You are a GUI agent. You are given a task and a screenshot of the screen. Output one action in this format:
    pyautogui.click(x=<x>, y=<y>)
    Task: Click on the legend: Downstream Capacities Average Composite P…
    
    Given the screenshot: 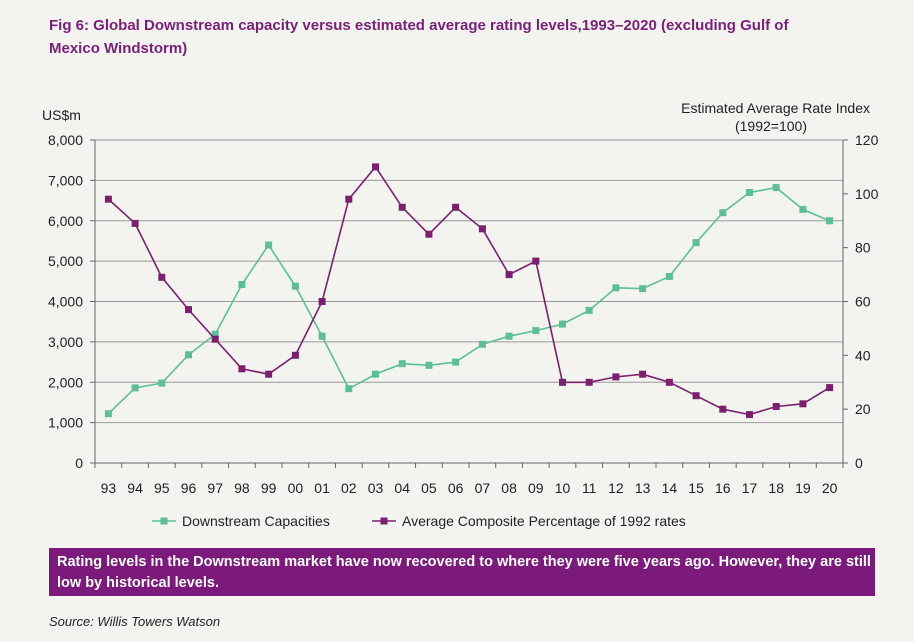 What is the action you would take?
    pyautogui.click(x=419, y=521)
    